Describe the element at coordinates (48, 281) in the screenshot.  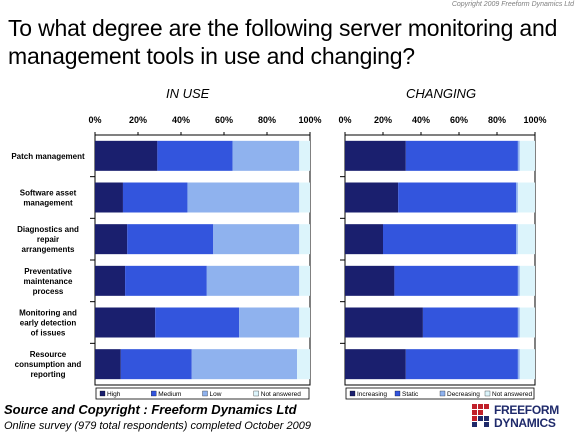
I see `category-label: Preventative maintenance process` at that location.